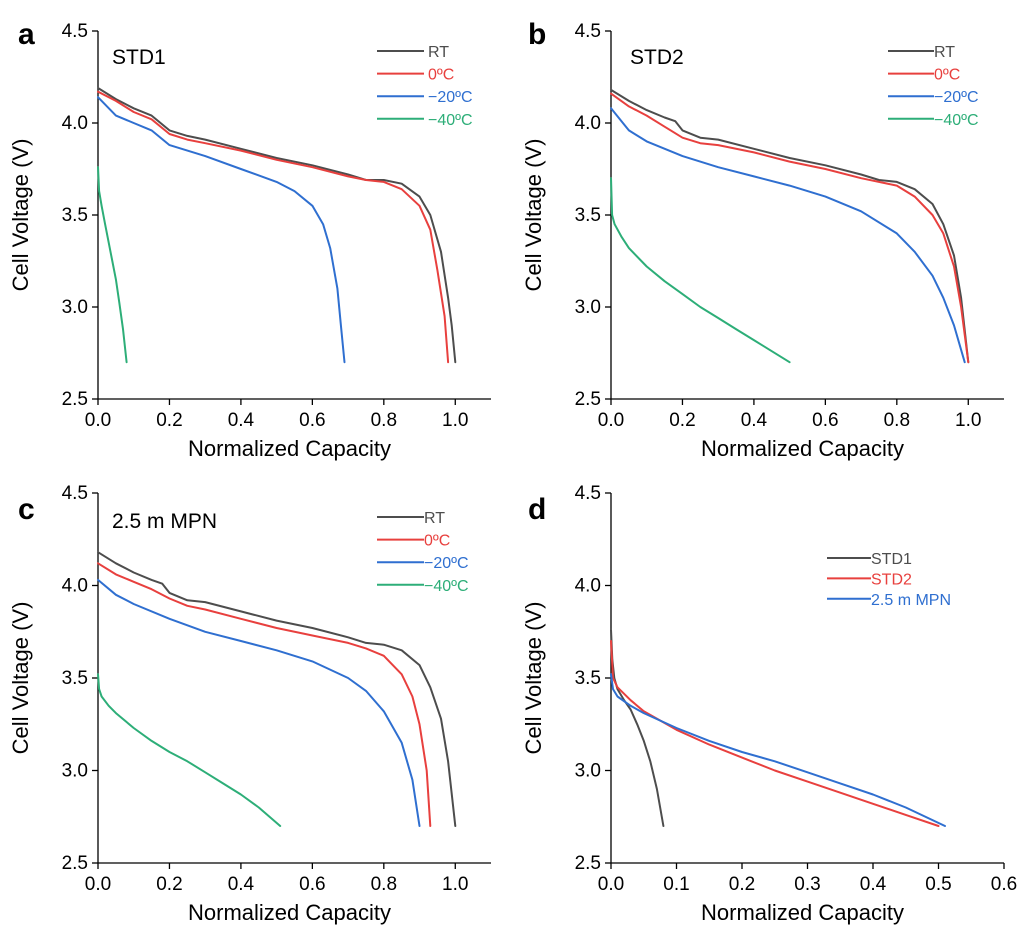 This screenshot has width=1024, height=930. I want to click on panel-title: STD2, so click(657, 57).